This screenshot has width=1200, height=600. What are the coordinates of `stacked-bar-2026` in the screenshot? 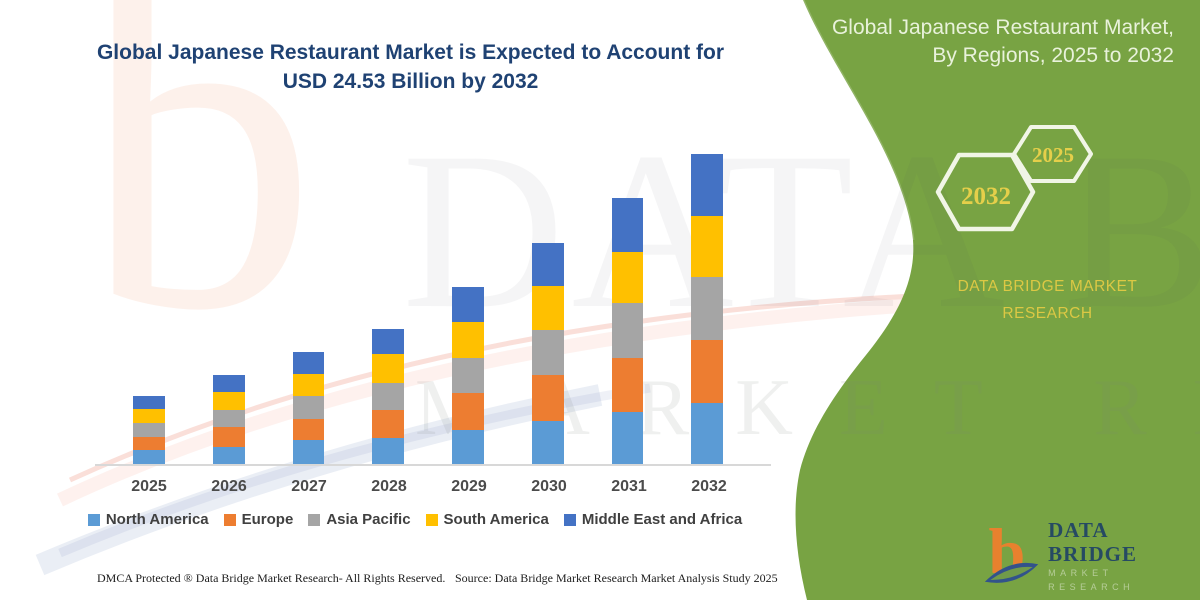 It's located at (228, 419).